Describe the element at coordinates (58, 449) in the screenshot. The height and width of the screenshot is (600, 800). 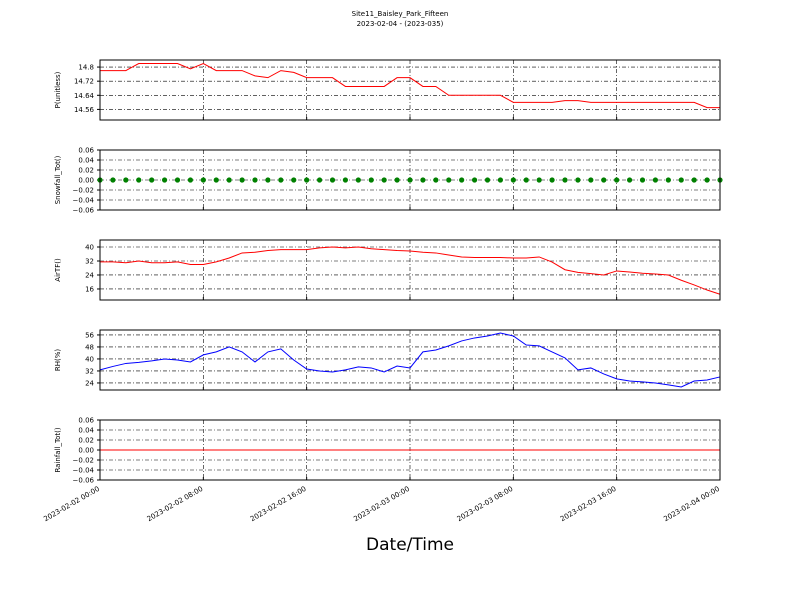
I see `y-axis-label: Rainfall_Tot()` at that location.